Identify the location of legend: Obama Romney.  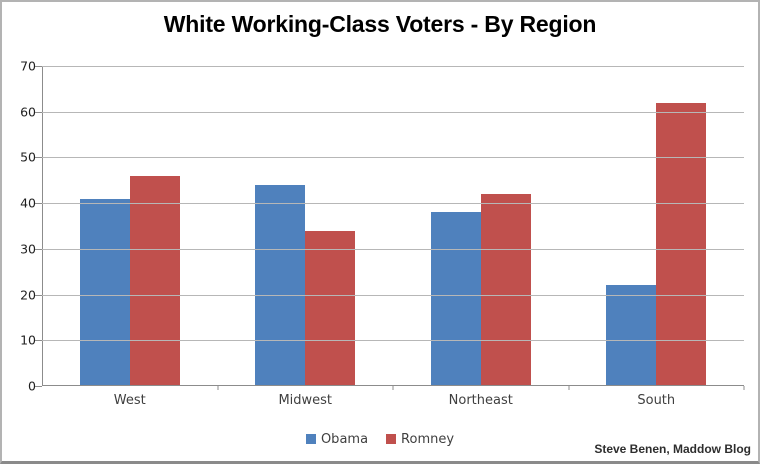
(380, 439).